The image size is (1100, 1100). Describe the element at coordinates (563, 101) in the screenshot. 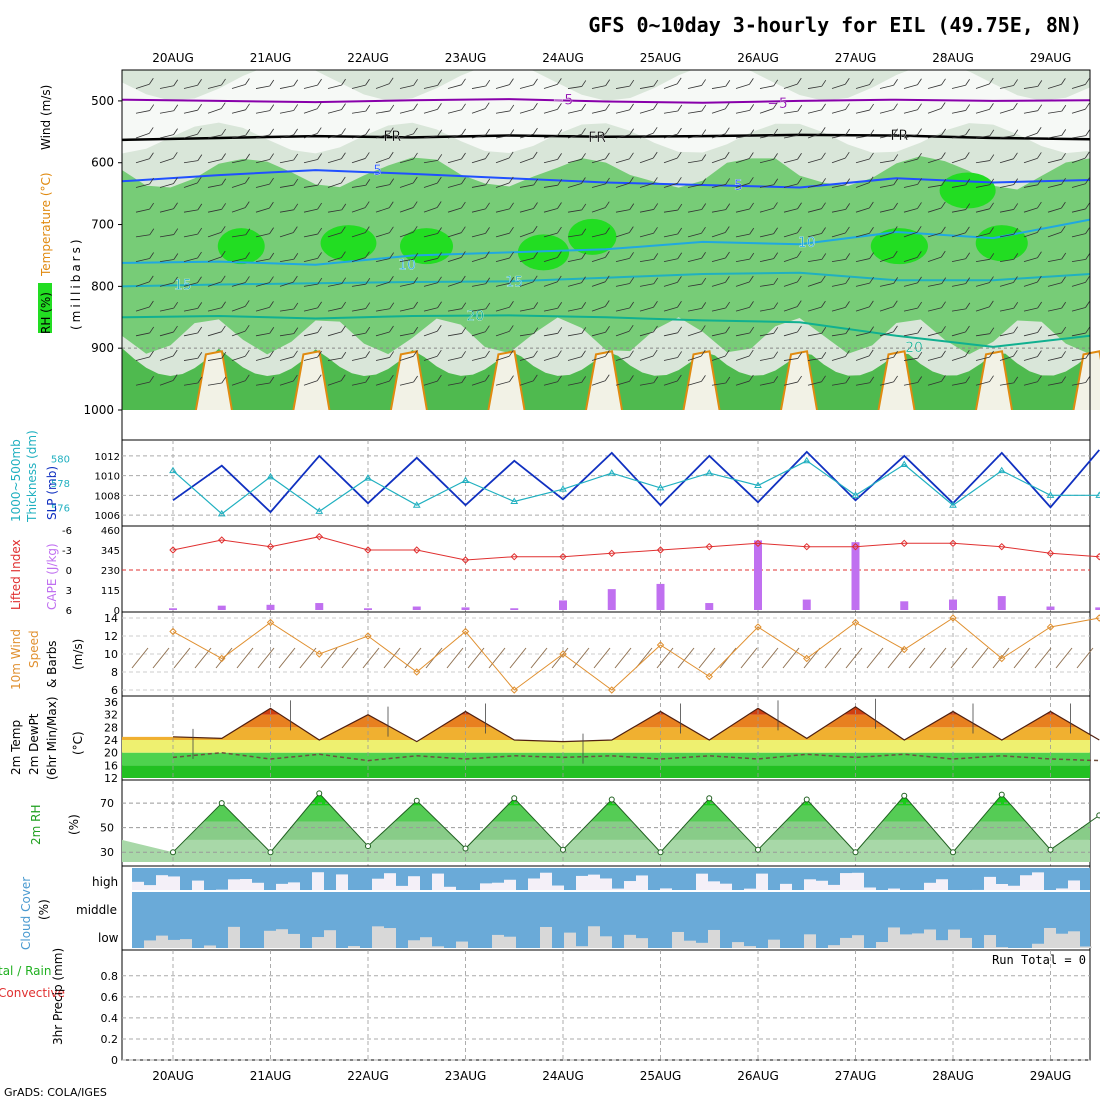

I see `contour-label-−5: −5` at that location.